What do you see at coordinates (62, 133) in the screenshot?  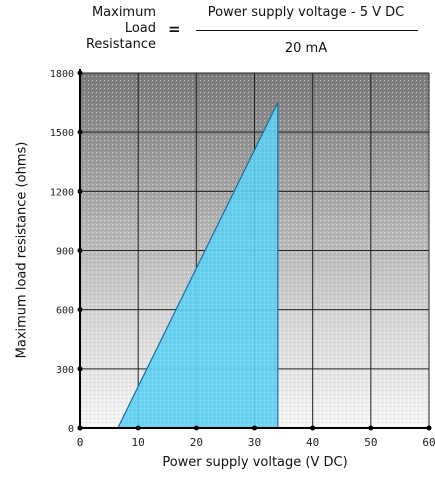 I see `y-tick-label: 1500` at bounding box center [62, 133].